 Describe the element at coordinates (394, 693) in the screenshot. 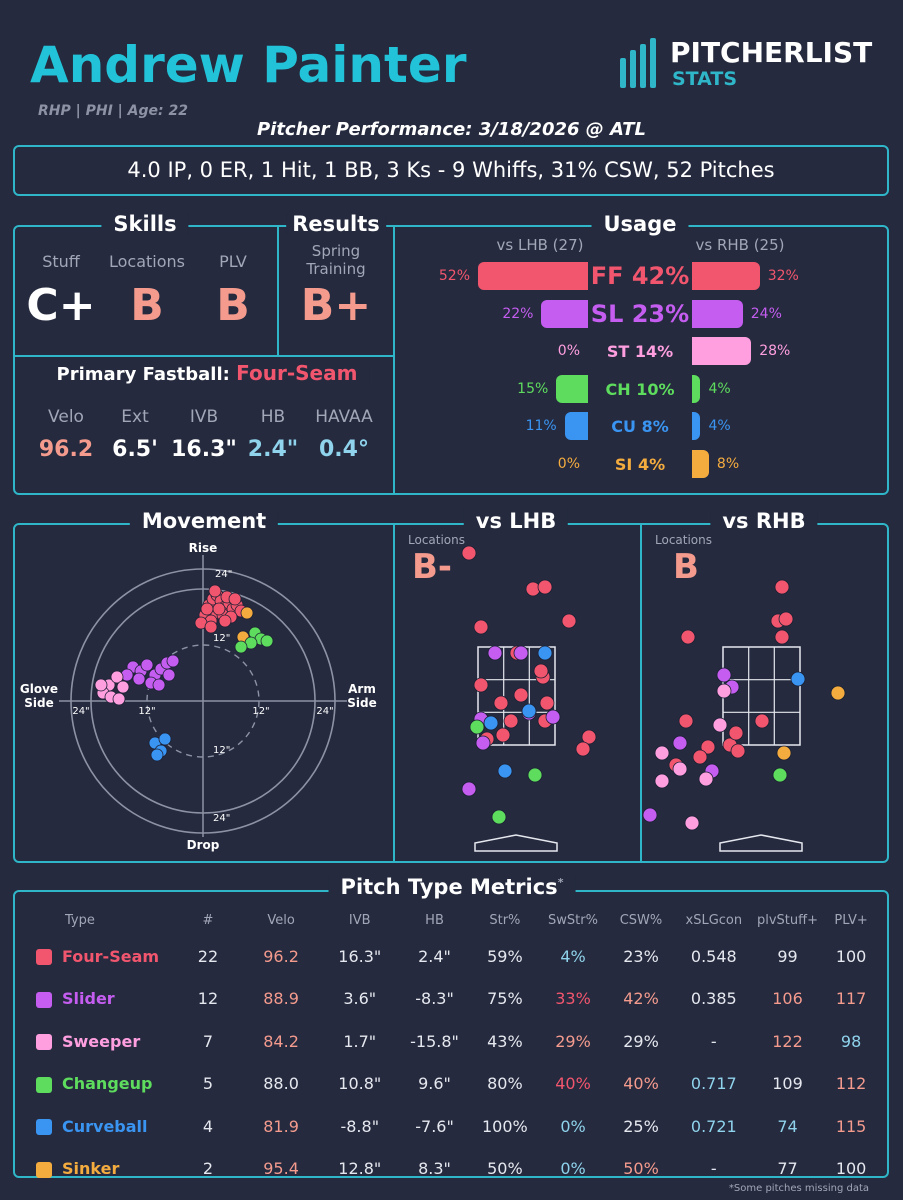

I see `divider-movement` at that location.